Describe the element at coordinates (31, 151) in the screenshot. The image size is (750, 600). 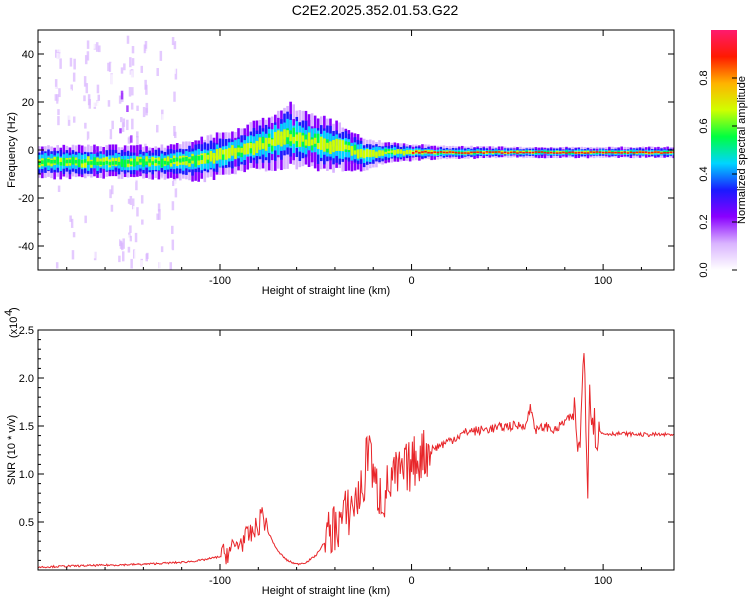
I see `y-tick-label: 0` at that location.